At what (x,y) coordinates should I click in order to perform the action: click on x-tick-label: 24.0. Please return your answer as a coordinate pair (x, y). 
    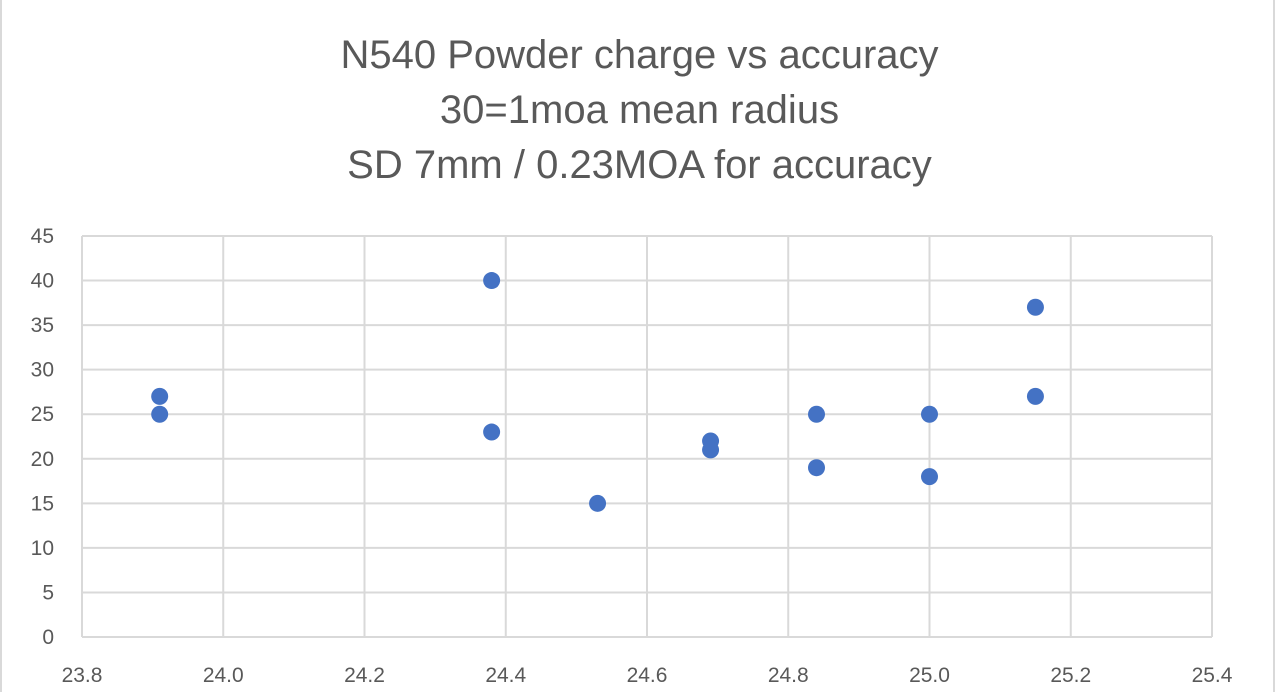
    Looking at the image, I should click on (223, 675).